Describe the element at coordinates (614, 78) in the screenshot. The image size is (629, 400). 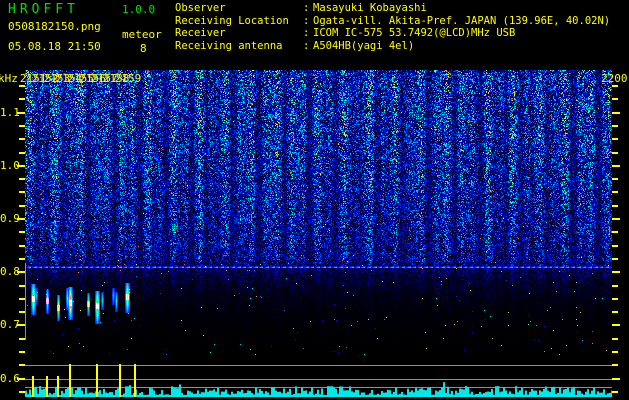
I see `x-axis-time-label: 2200` at that location.